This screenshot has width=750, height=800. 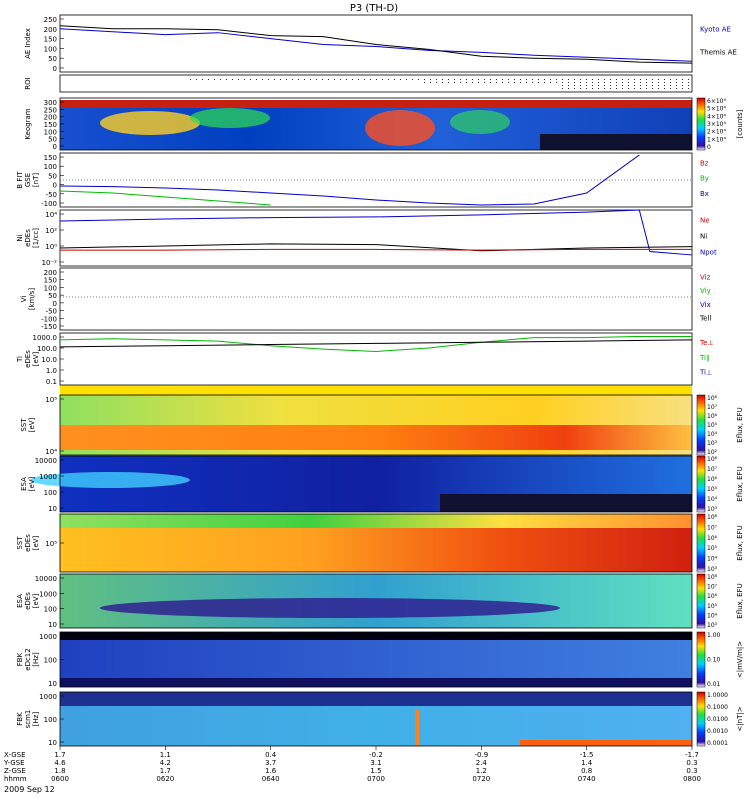 What do you see at coordinates (703, 237) in the screenshot?
I see `legend-entry: Ni` at bounding box center [703, 237].